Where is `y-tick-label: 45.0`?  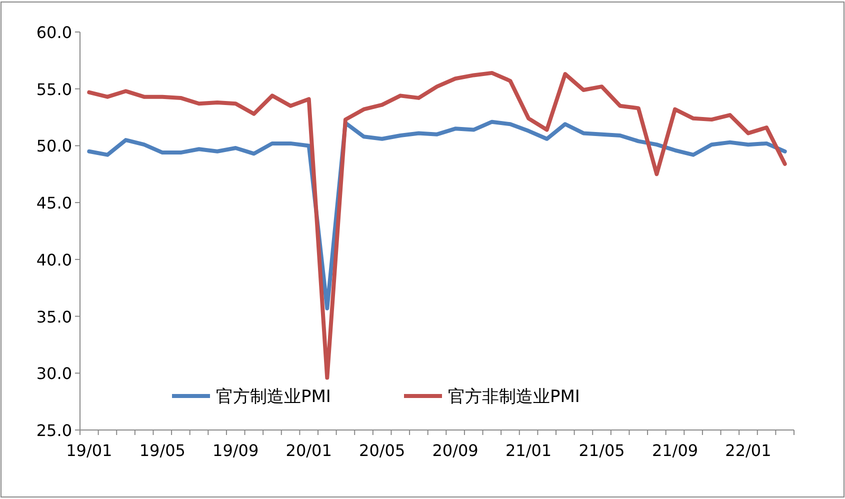
y-tick-label: 45.0 is located at coordinates (54, 203).